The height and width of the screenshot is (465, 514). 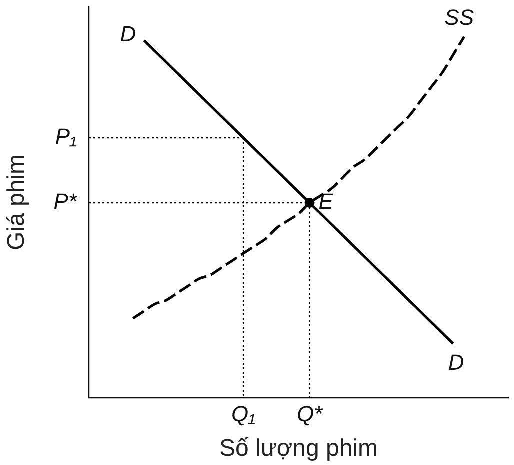 I want to click on series-label: E, so click(x=326, y=201).